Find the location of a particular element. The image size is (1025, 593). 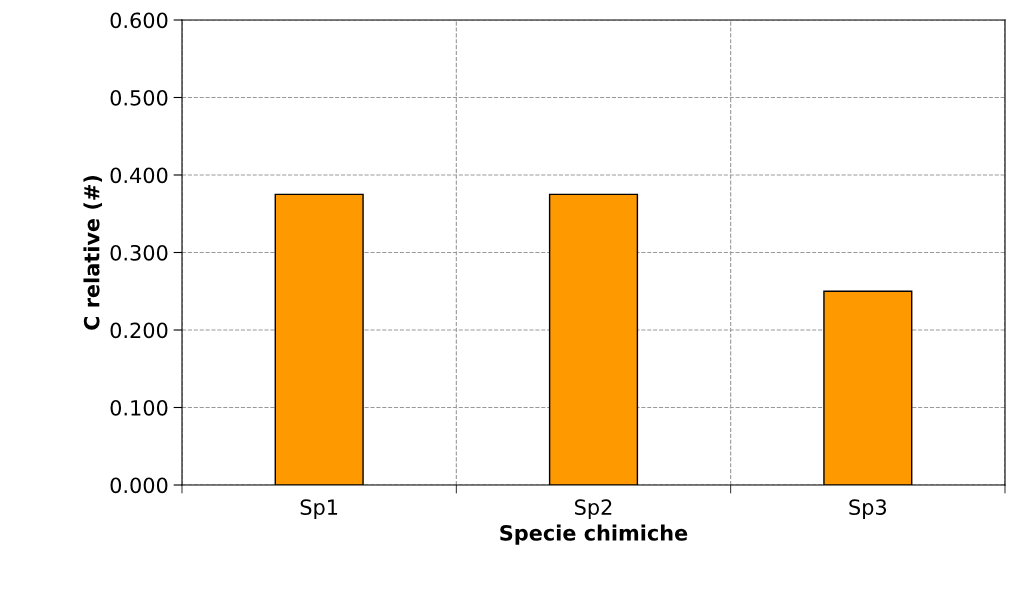

x-tick-label: Sp3 is located at coordinates (868, 509).